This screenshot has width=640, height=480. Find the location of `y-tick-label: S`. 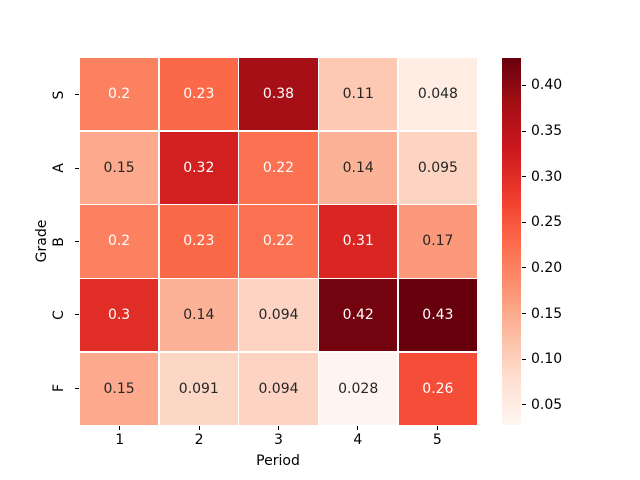

y-tick-label: S is located at coordinates (59, 95).